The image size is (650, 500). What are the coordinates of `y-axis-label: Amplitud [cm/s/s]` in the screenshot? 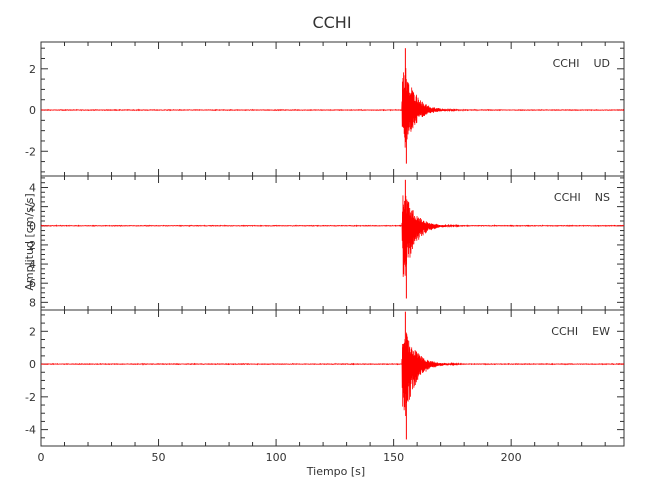 It's located at (29, 241).